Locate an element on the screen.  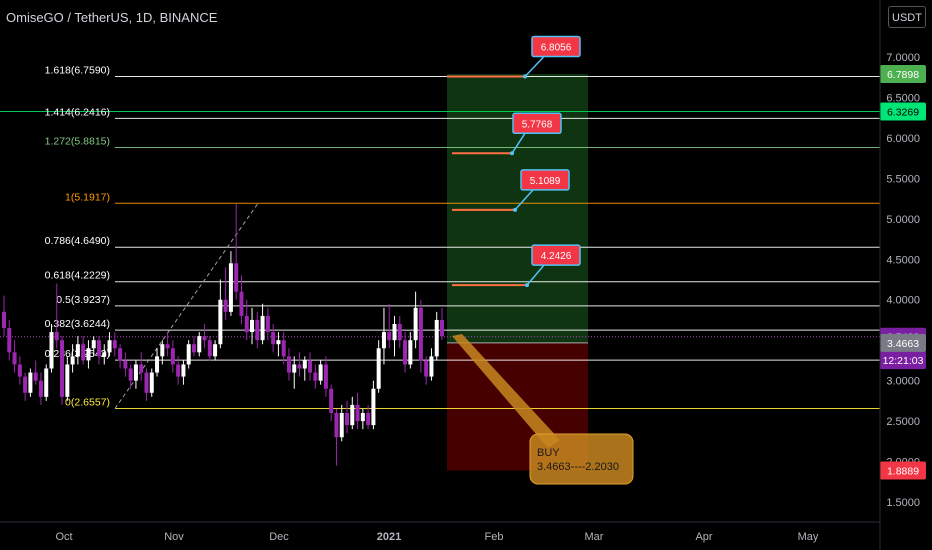
y-tick-label: 3.0000 is located at coordinates (903, 382).